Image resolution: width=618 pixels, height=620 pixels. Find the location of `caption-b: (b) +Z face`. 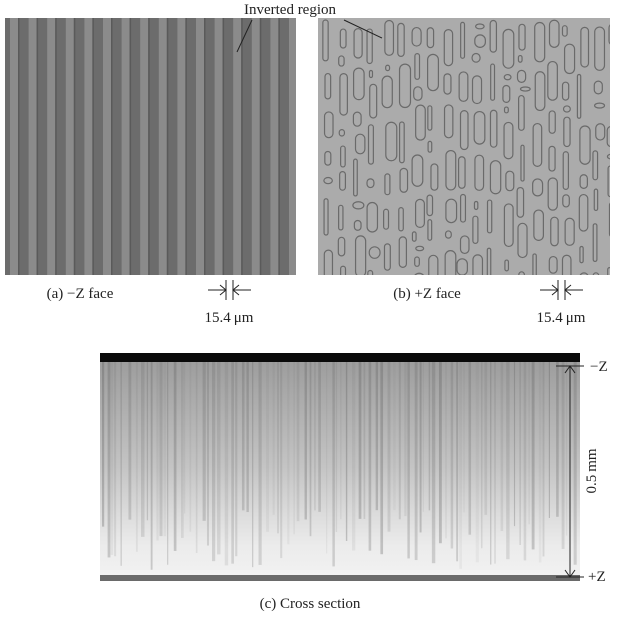

caption-b: (b) +Z face is located at coordinates (427, 294).